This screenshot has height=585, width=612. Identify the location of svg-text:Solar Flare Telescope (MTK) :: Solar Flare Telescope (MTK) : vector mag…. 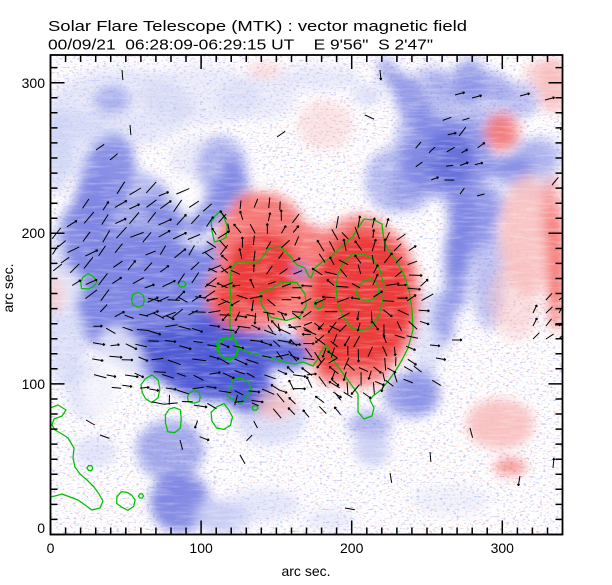
(257, 26).